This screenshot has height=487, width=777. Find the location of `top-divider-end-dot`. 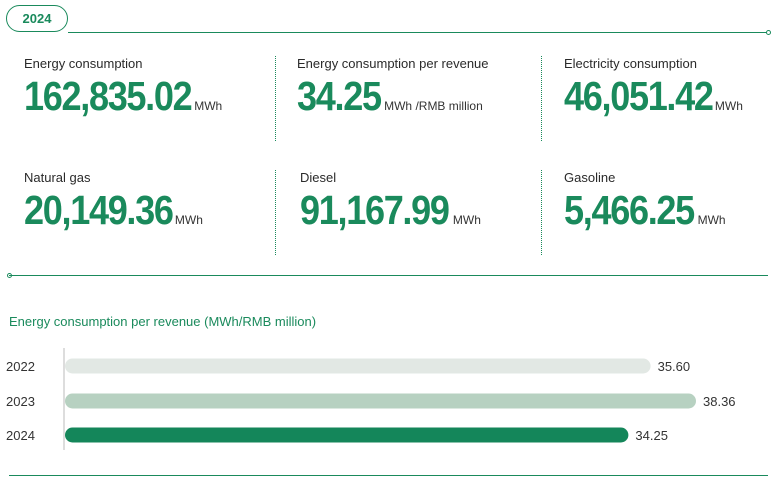

top-divider-end-dot is located at coordinates (768, 32).